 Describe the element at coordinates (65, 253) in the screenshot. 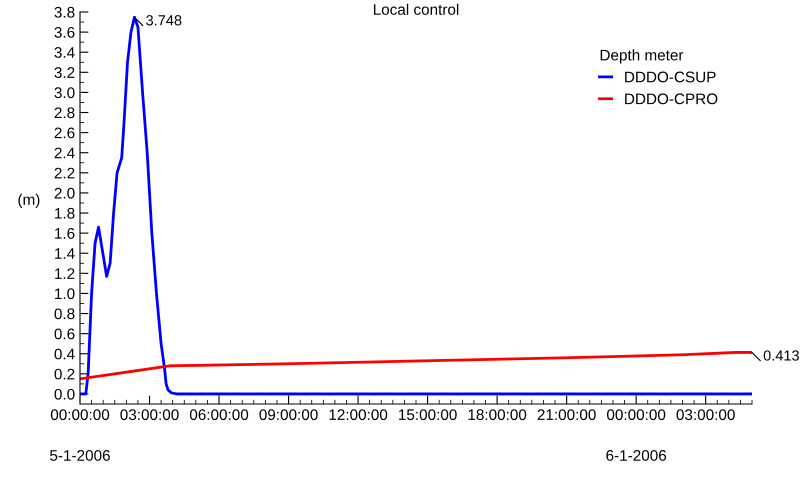

I see `y-tick-label: 1.4` at that location.